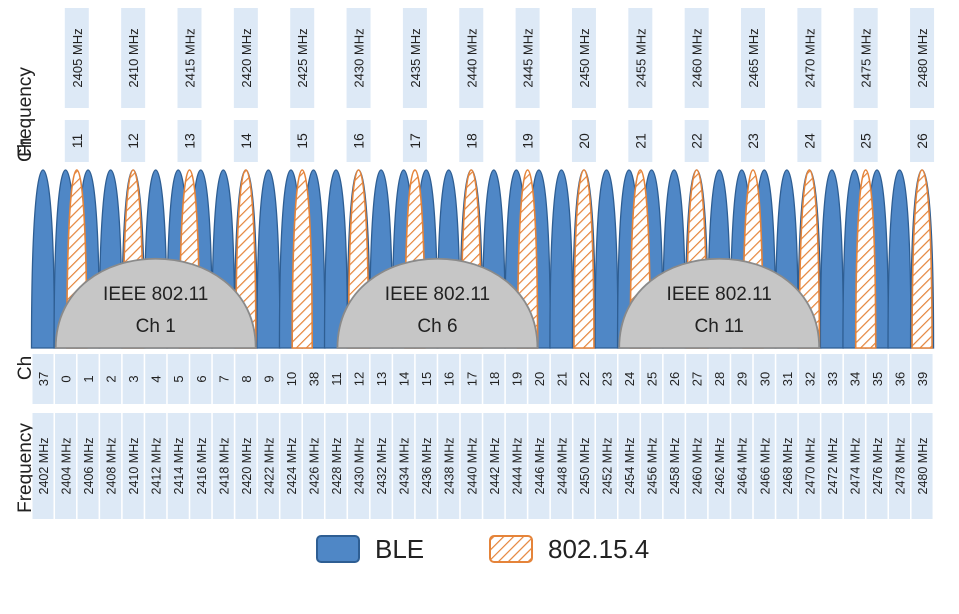 The height and width of the screenshot is (614, 959). Describe the element at coordinates (561, 436) in the screenshot. I see `ble-channel-label: 21 2448 MHz` at that location.